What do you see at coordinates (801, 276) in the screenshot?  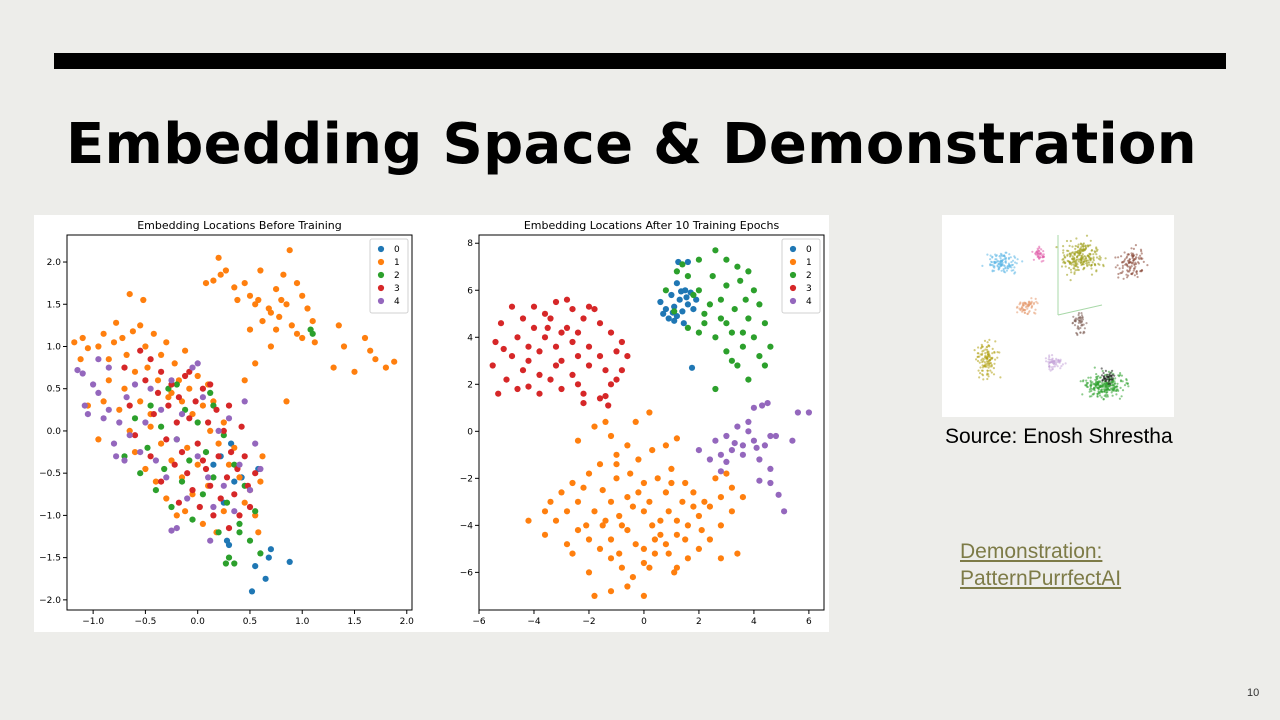 I see `legend-box` at bounding box center [801, 276].